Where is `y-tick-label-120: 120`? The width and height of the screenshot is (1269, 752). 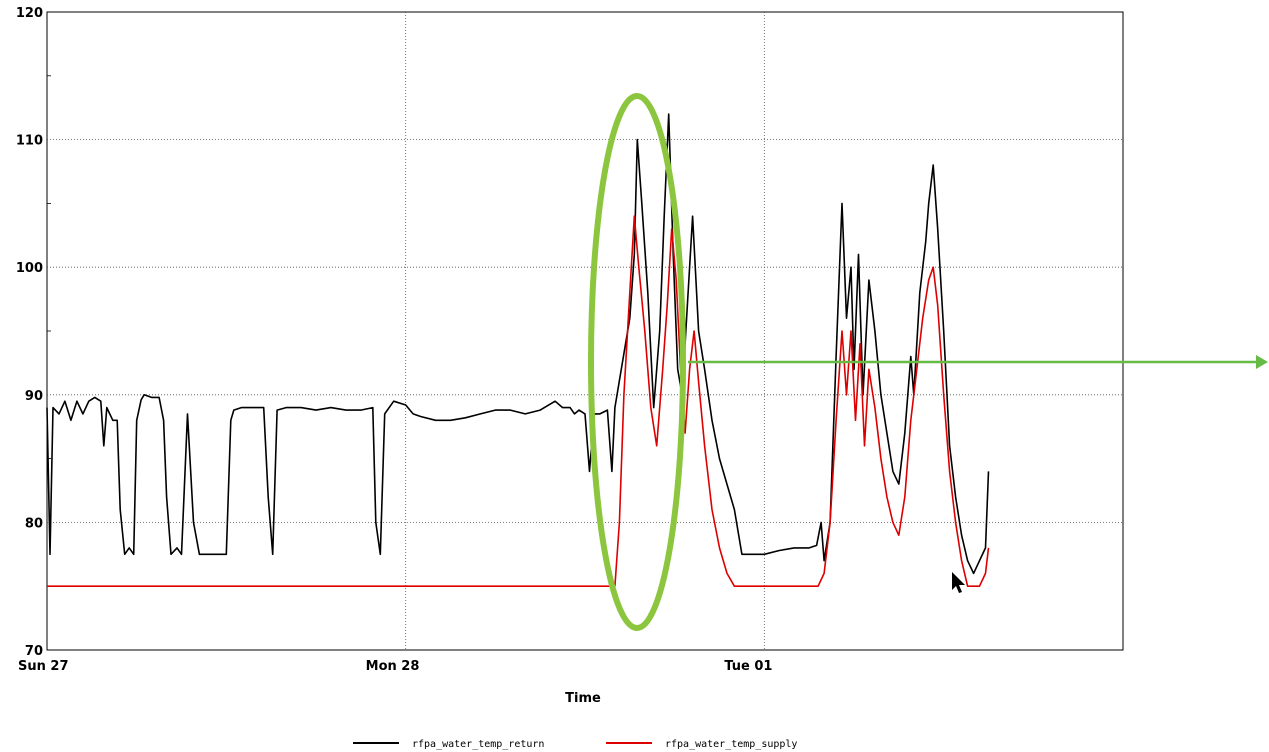
y-tick-label-120: 120 is located at coordinates (29, 13).